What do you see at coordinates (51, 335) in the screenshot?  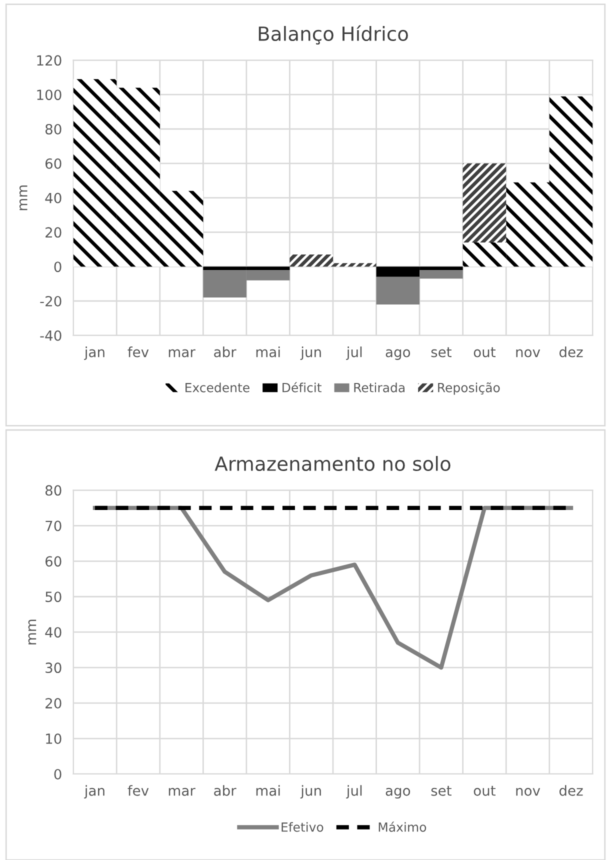 I see `y-tick-label: -40` at bounding box center [51, 335].